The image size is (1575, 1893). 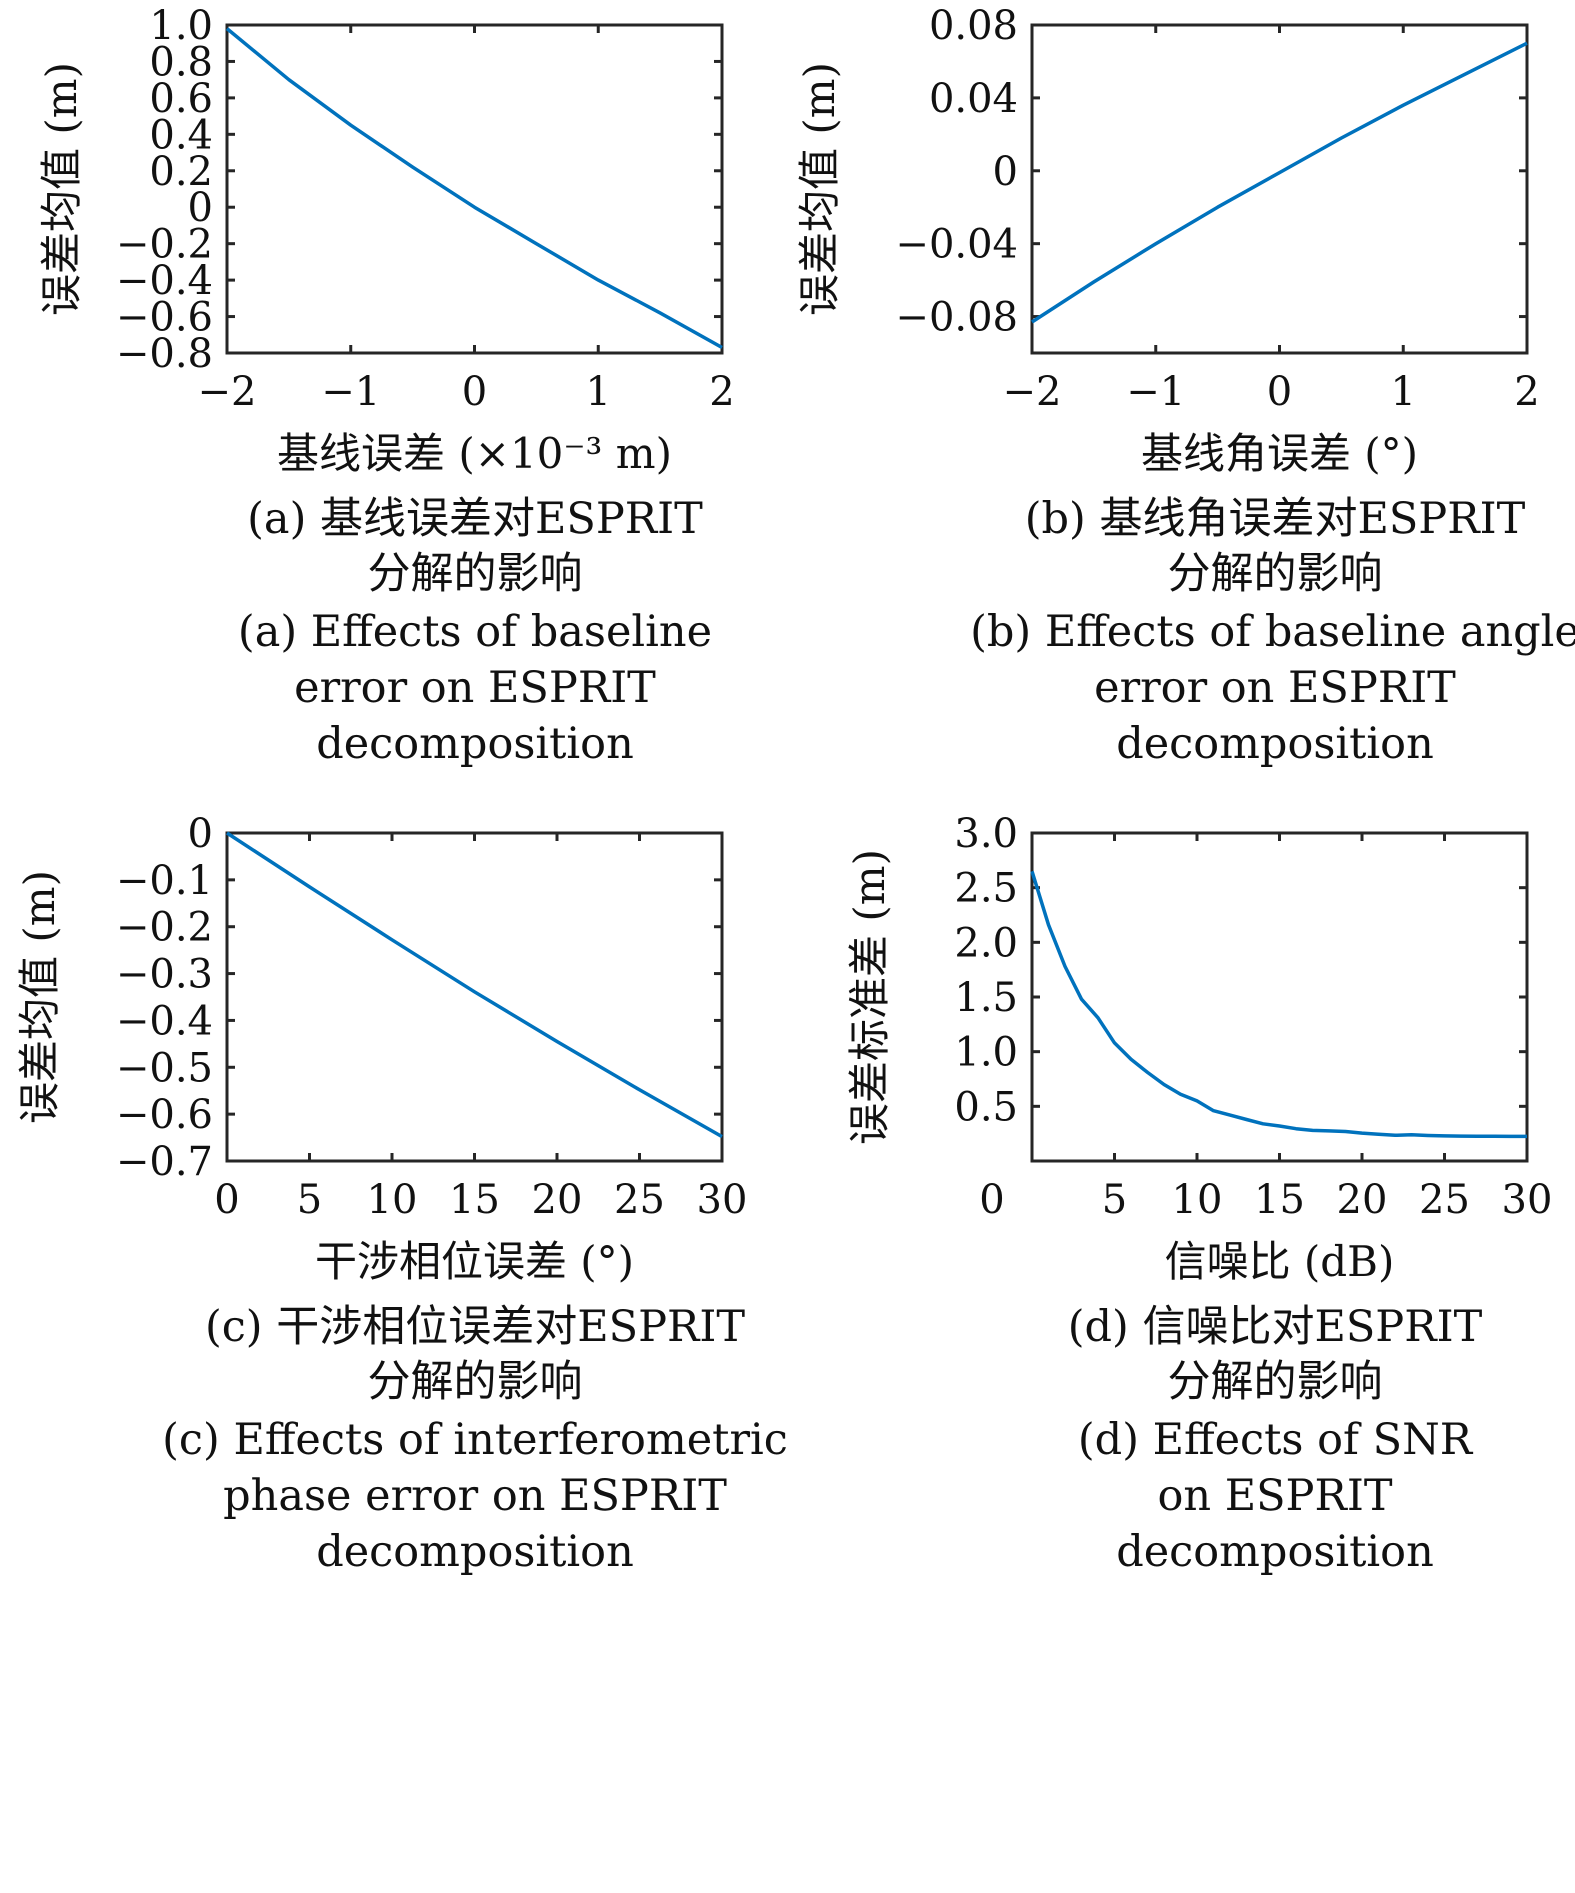 What do you see at coordinates (475, 1440) in the screenshot?
I see `caption-en-line: (c) Effects of interferometric` at bounding box center [475, 1440].